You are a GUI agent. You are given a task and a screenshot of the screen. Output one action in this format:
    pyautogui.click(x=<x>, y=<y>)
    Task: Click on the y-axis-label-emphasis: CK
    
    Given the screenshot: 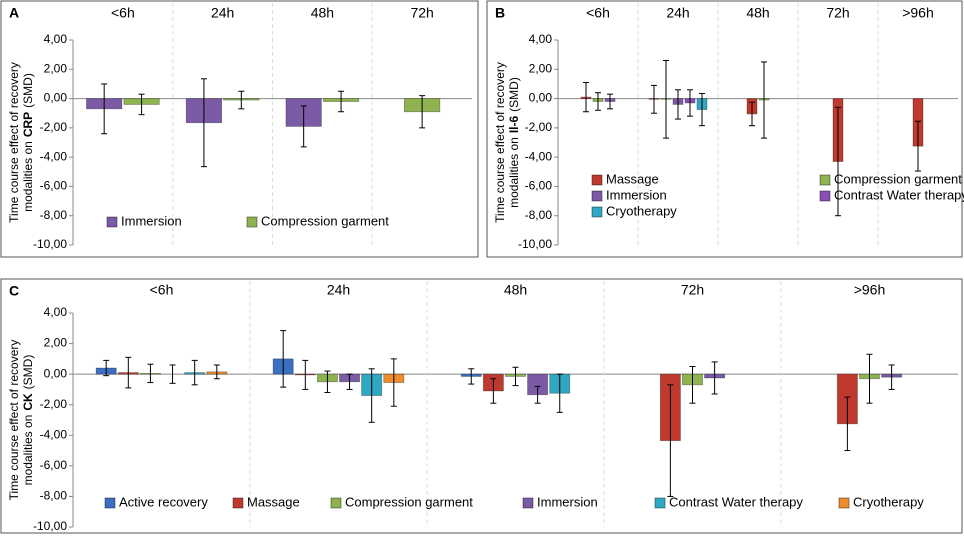 What is the action you would take?
    pyautogui.click(x=28, y=402)
    